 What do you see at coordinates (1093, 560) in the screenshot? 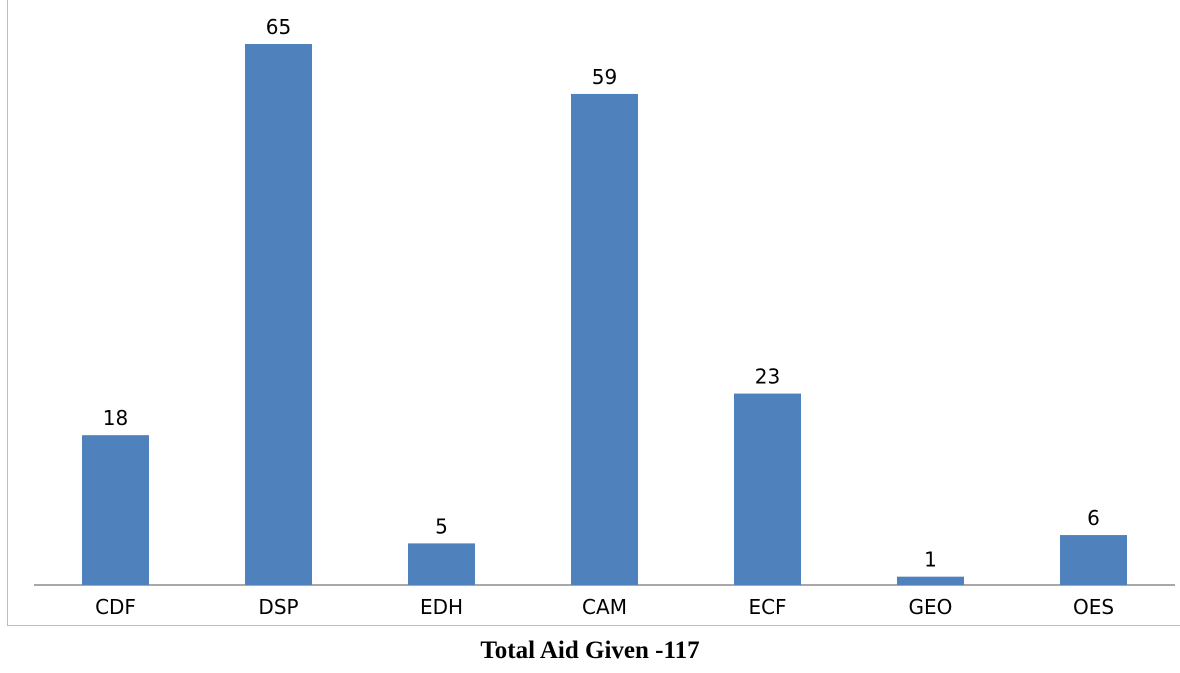
I see `bar-oes` at bounding box center [1093, 560].